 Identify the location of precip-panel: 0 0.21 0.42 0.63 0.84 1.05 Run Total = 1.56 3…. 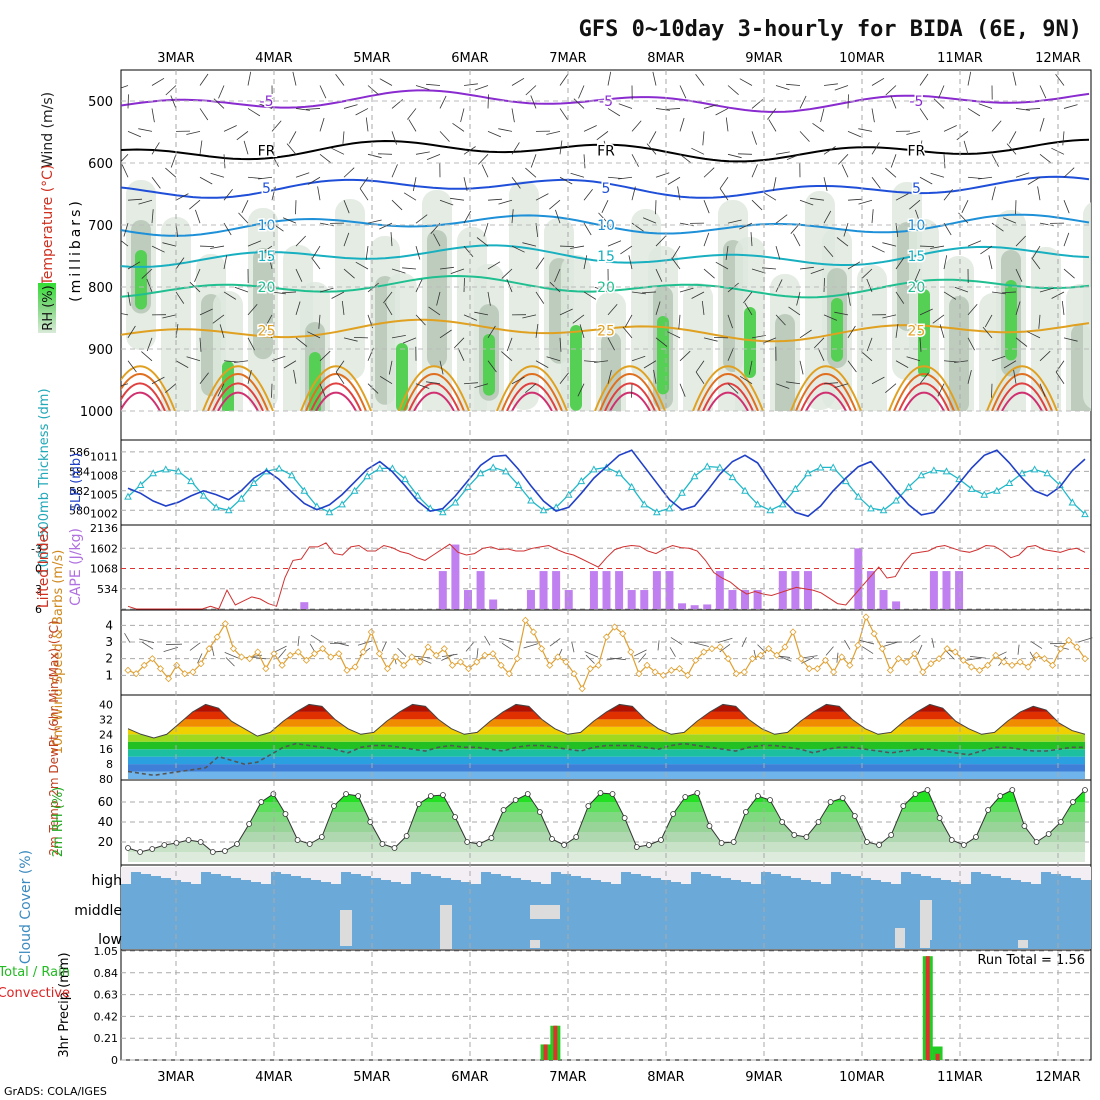
(546, 1006).